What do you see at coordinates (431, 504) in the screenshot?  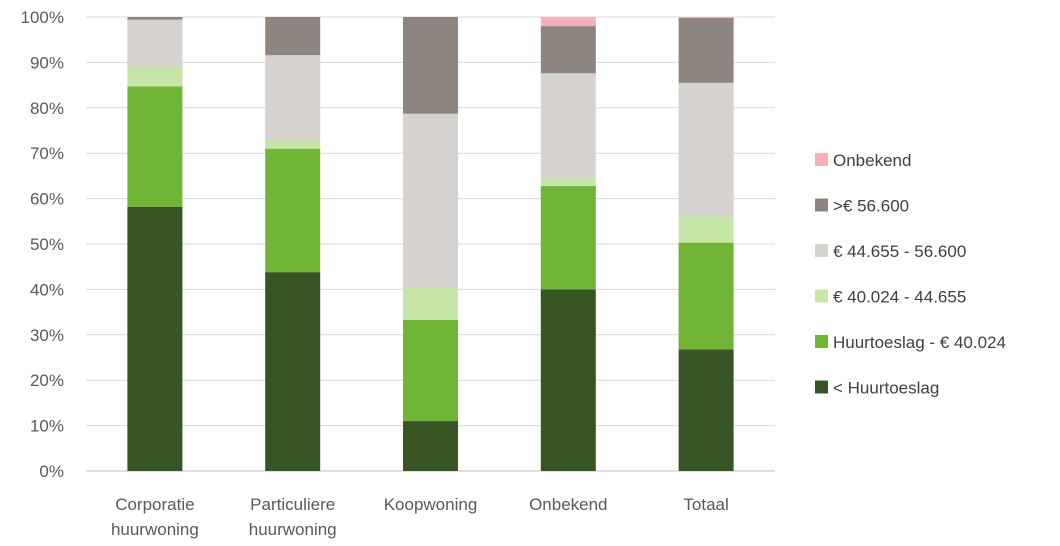 I see `x-category-label: Koopwoning` at bounding box center [431, 504].